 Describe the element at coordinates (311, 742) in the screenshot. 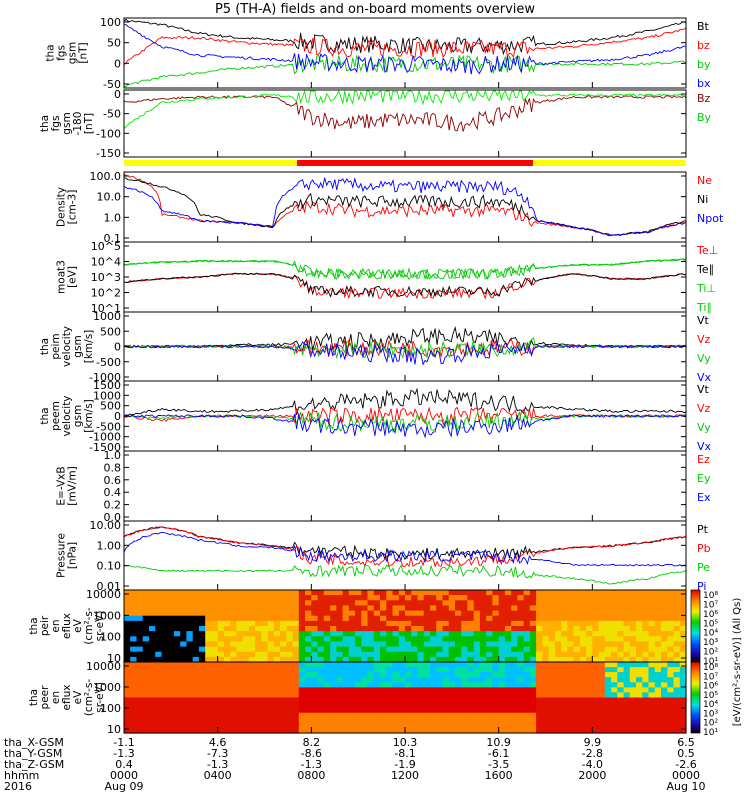

I see `bottom-tick-x: 8.2` at that location.